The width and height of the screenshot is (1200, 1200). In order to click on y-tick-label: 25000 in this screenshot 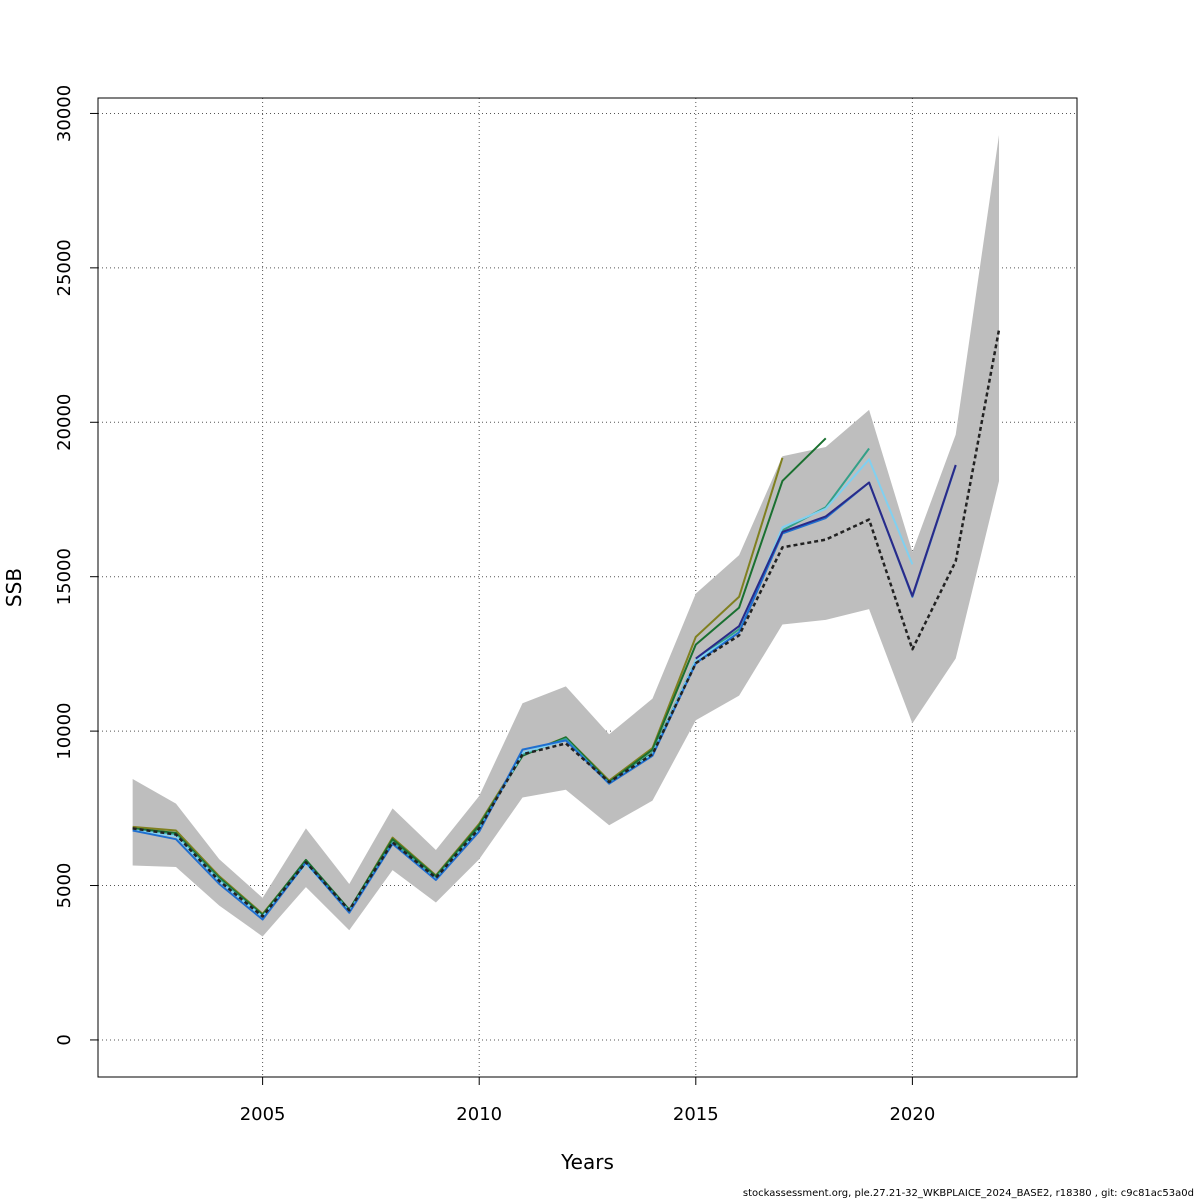, I will do `click(64, 267)`.